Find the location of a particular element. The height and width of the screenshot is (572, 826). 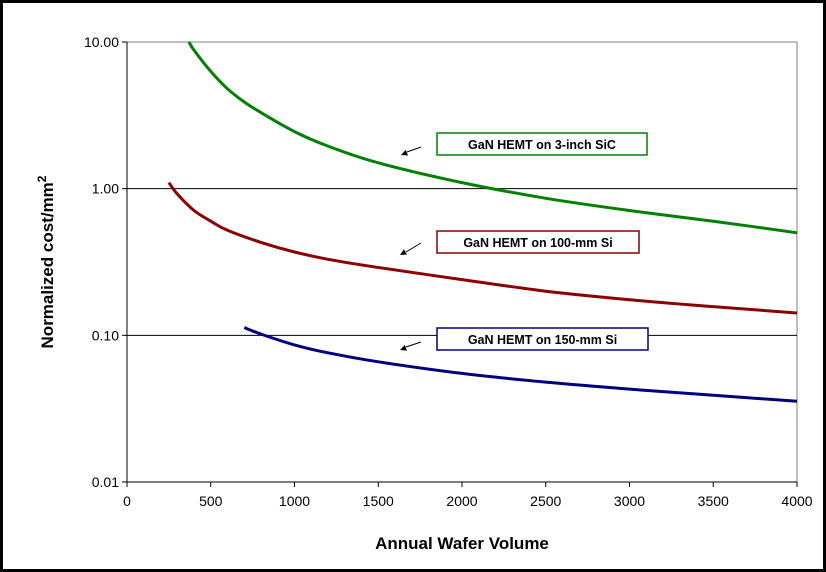

annotation-label: GaN HEMT on 100-mm Si is located at coordinates (537, 243).